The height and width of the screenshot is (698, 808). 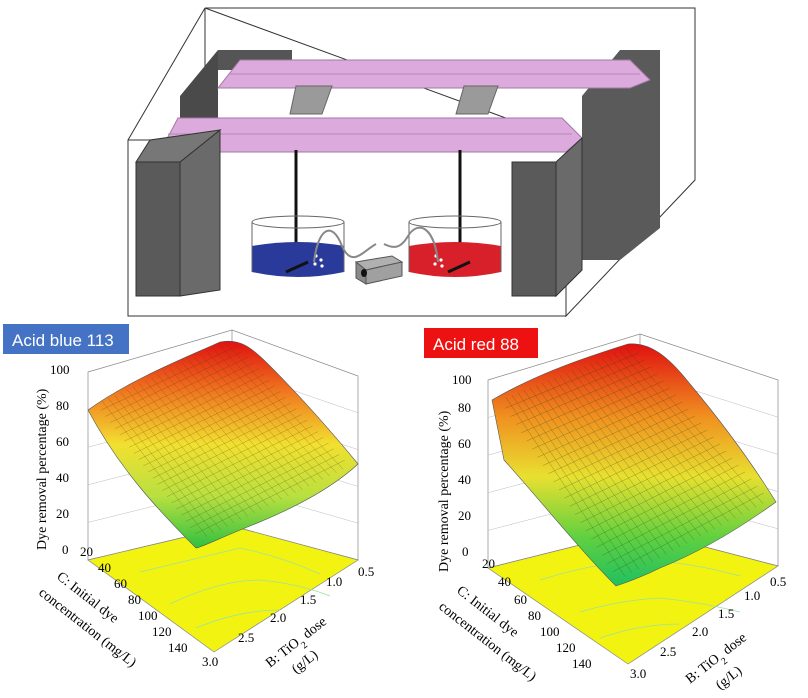 I want to click on c-tick: 80, so click(x=134, y=599).